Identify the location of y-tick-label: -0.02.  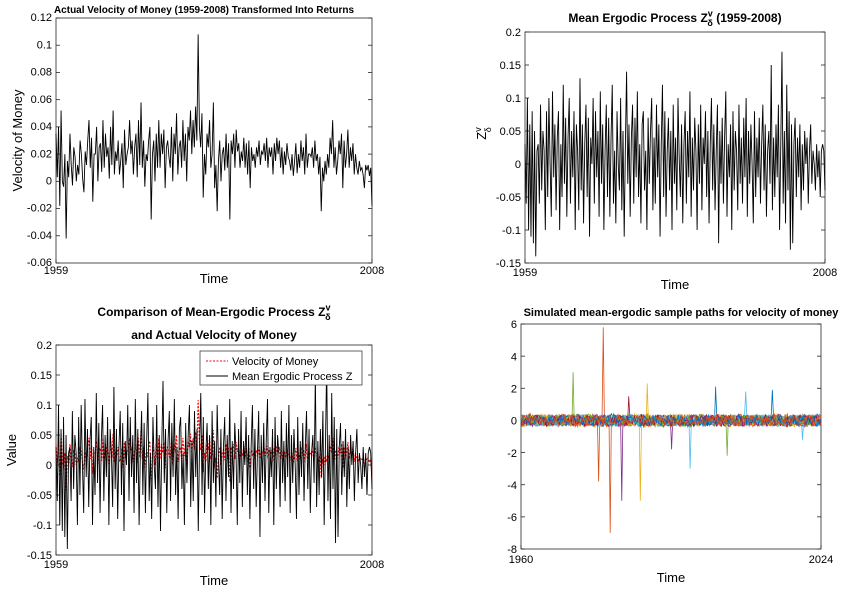
(39, 209).